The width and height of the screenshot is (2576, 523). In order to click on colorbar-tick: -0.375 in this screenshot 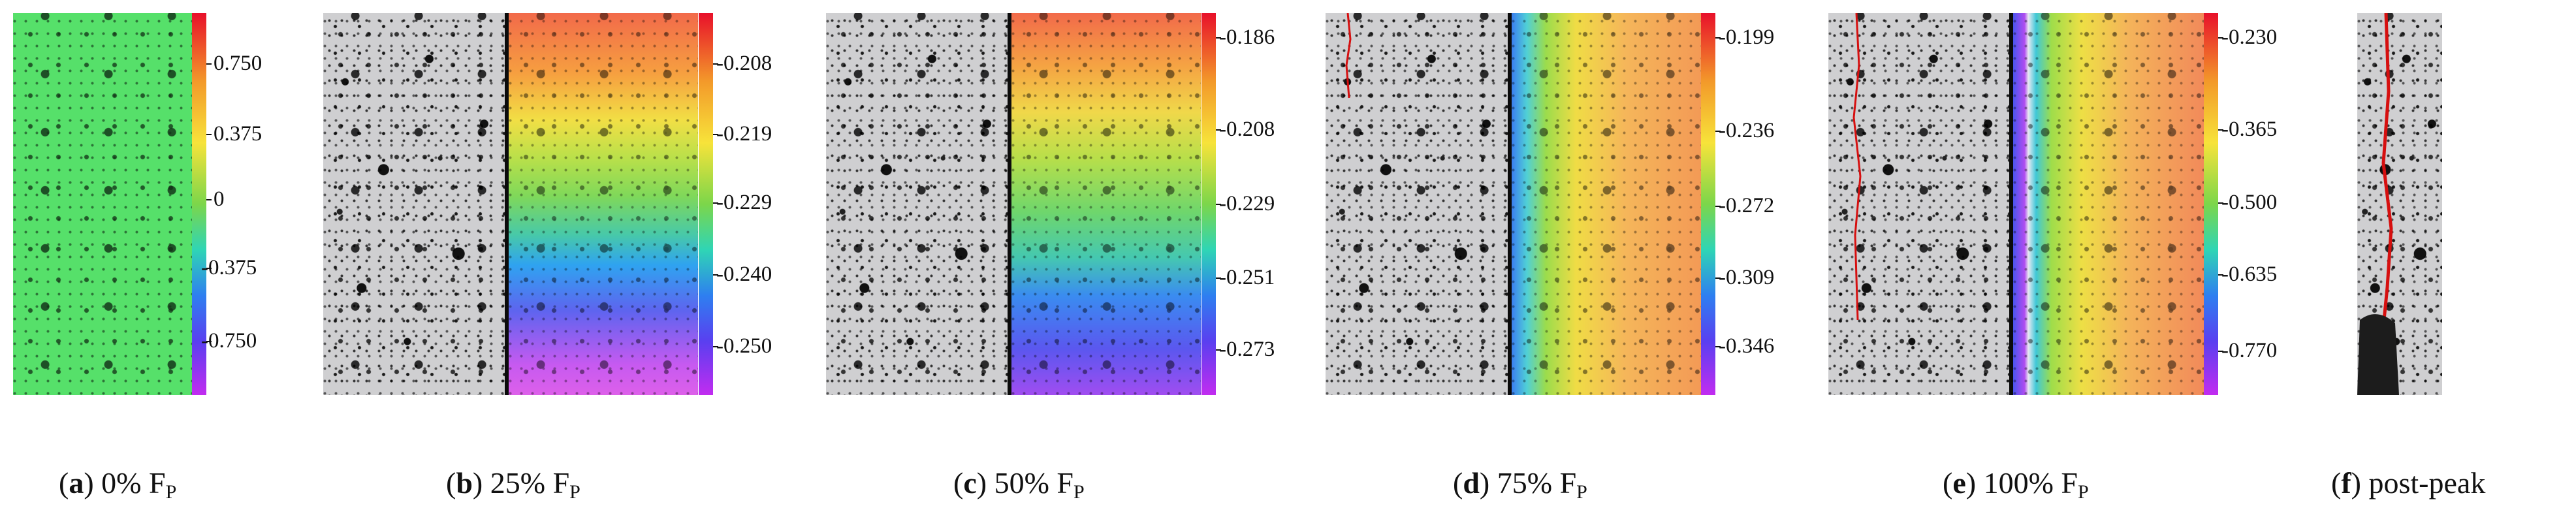, I will do `click(229, 267)`.